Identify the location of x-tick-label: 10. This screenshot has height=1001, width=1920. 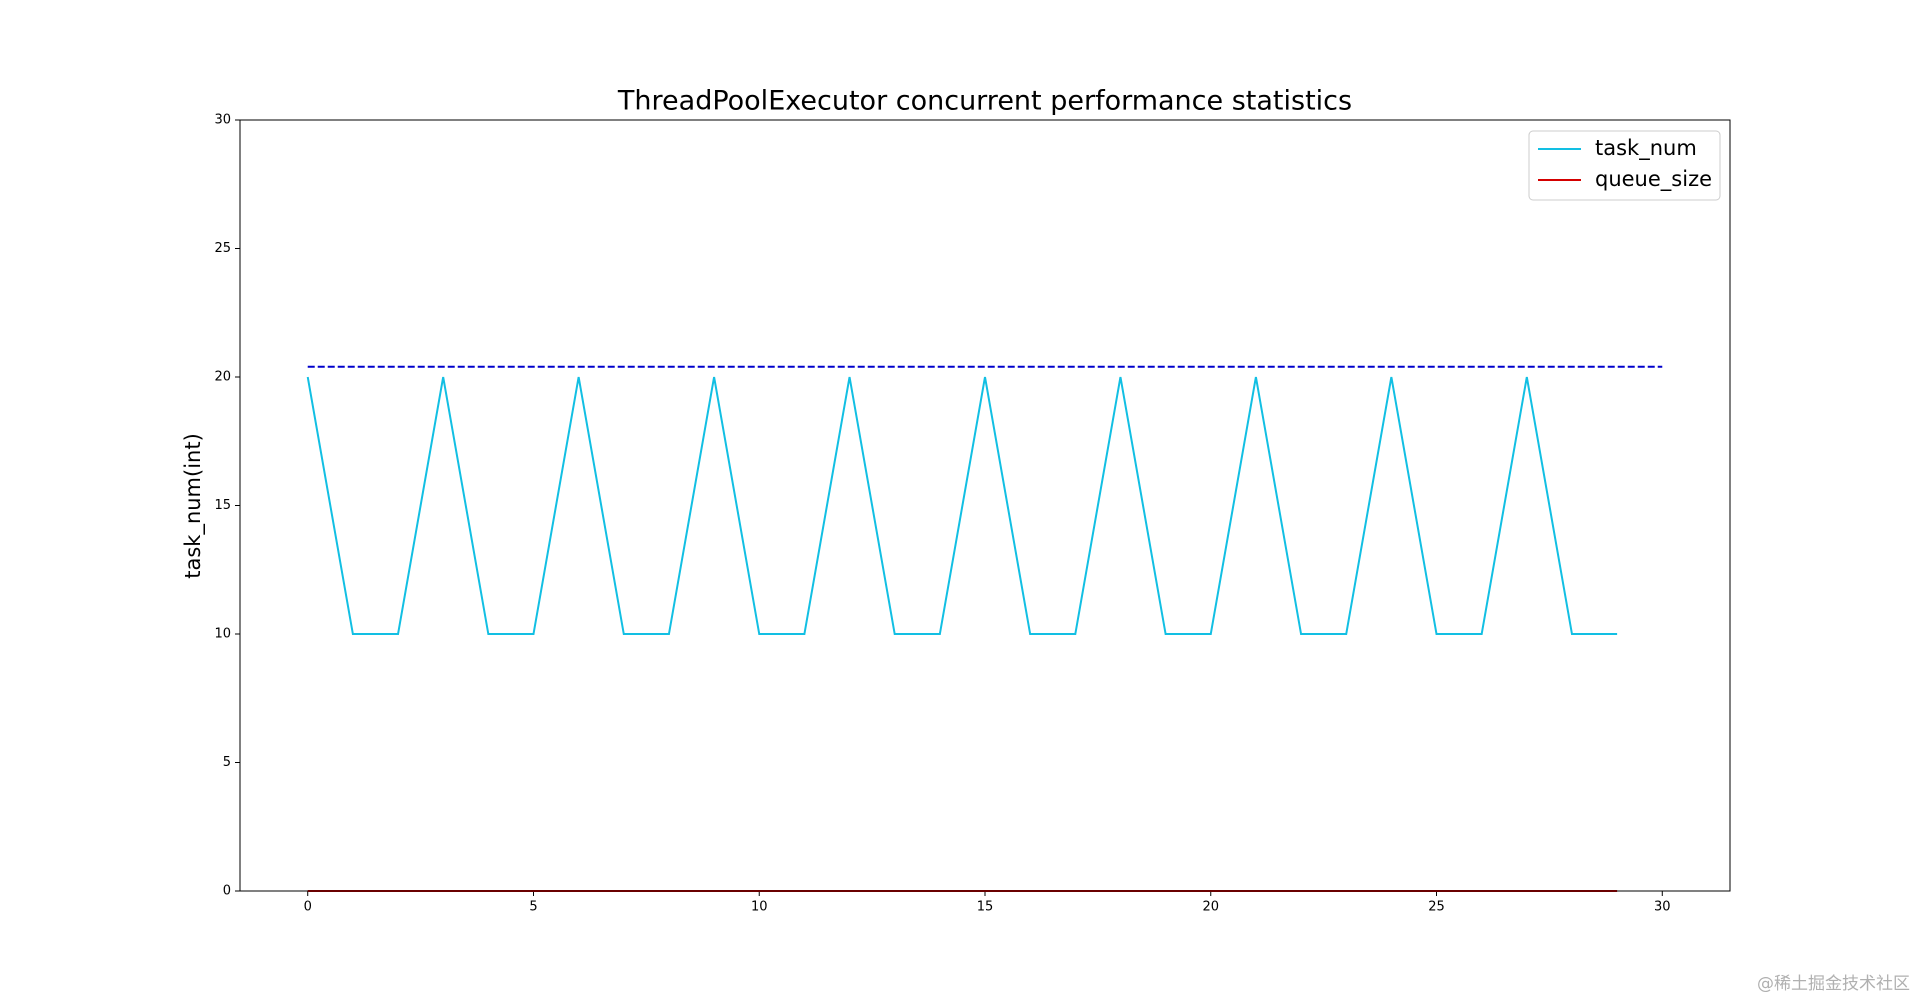
(759, 907).